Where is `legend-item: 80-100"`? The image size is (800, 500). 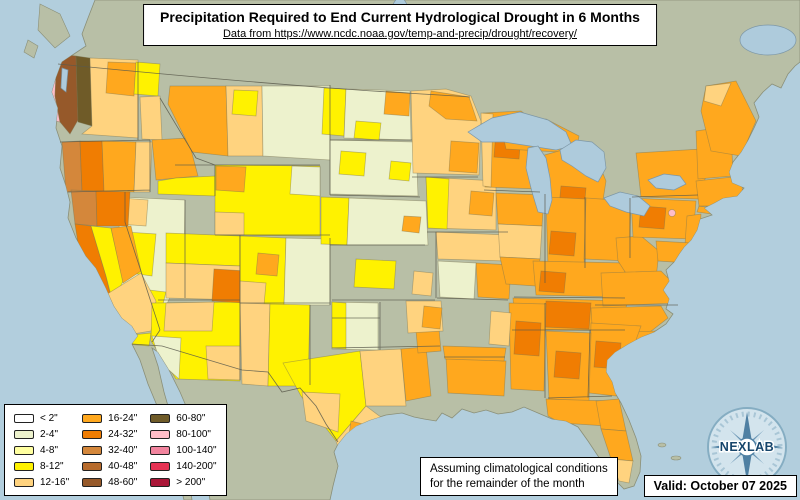
legend-item: 80-100" is located at coordinates (183, 434).